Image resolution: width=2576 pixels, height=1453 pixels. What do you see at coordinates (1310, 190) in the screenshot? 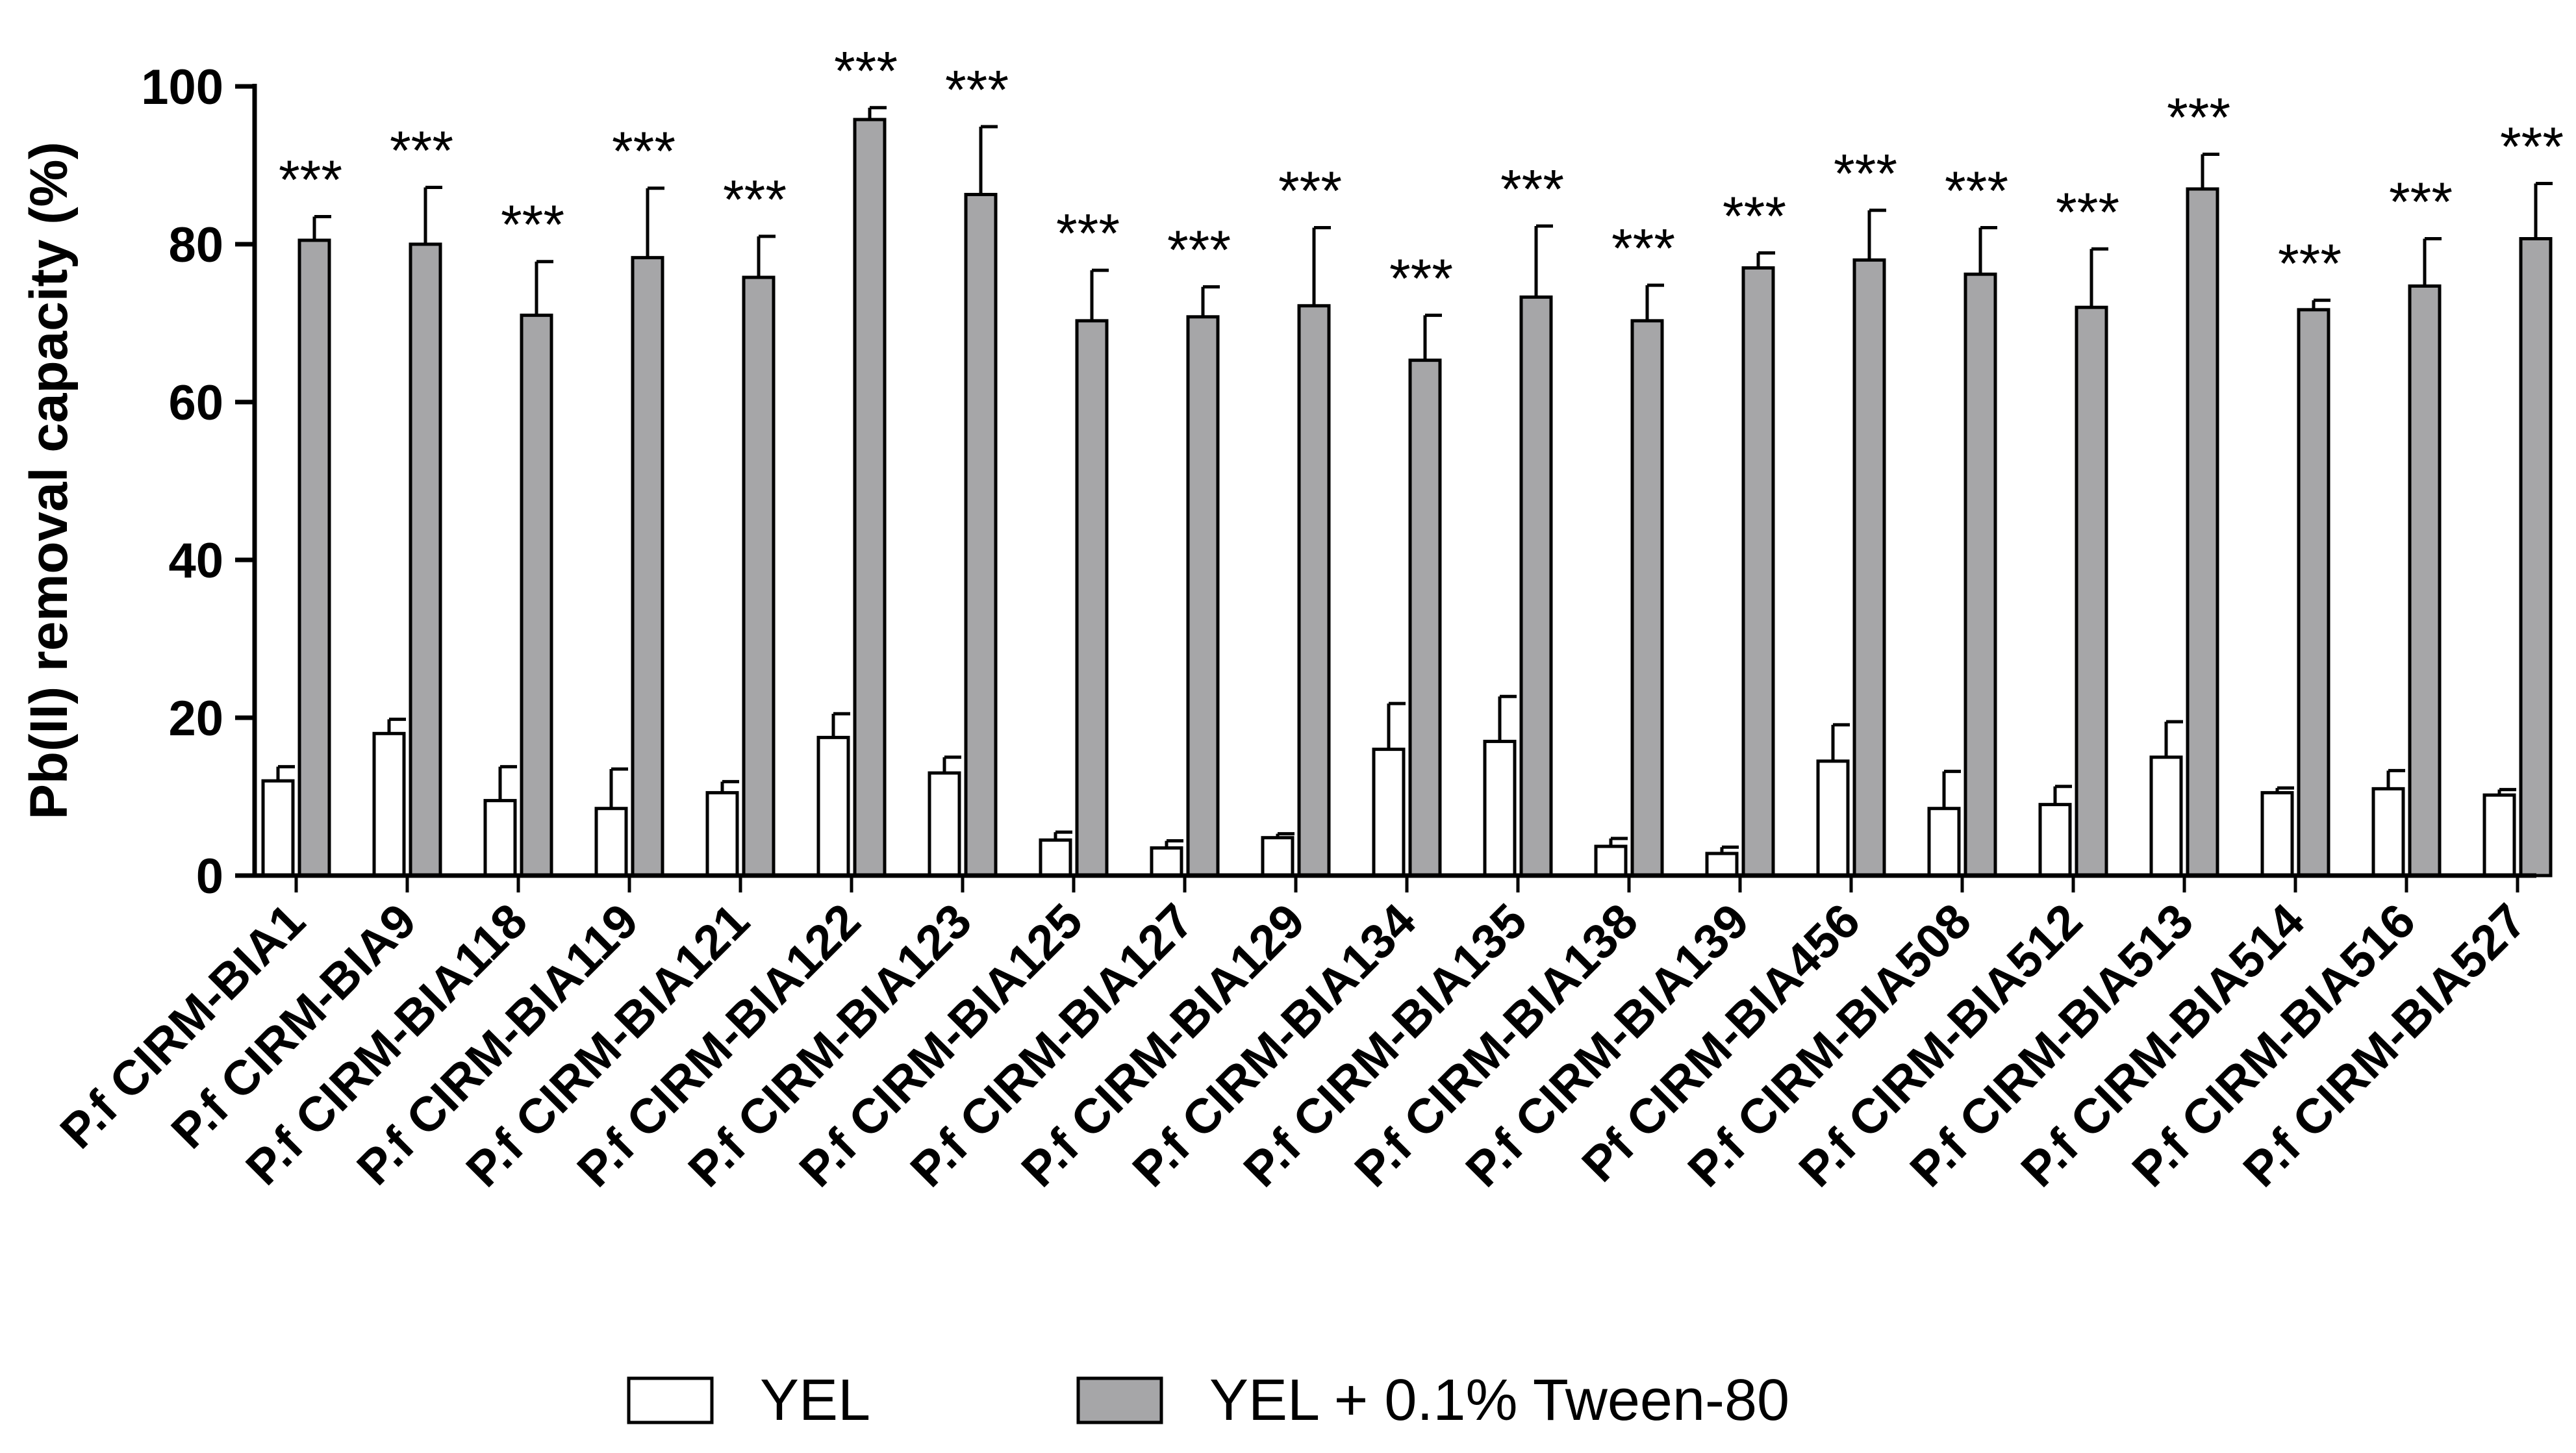
I see `significance-label-9: ***` at bounding box center [1310, 190].